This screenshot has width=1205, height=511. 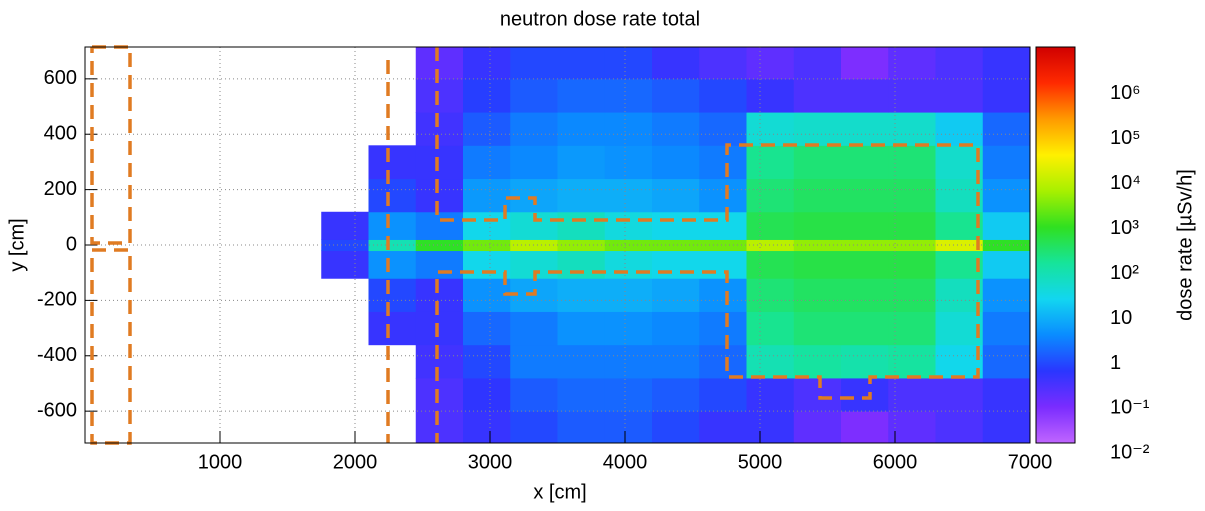 I want to click on colorbar-tick-label: 10⁵, so click(x=1125, y=138).